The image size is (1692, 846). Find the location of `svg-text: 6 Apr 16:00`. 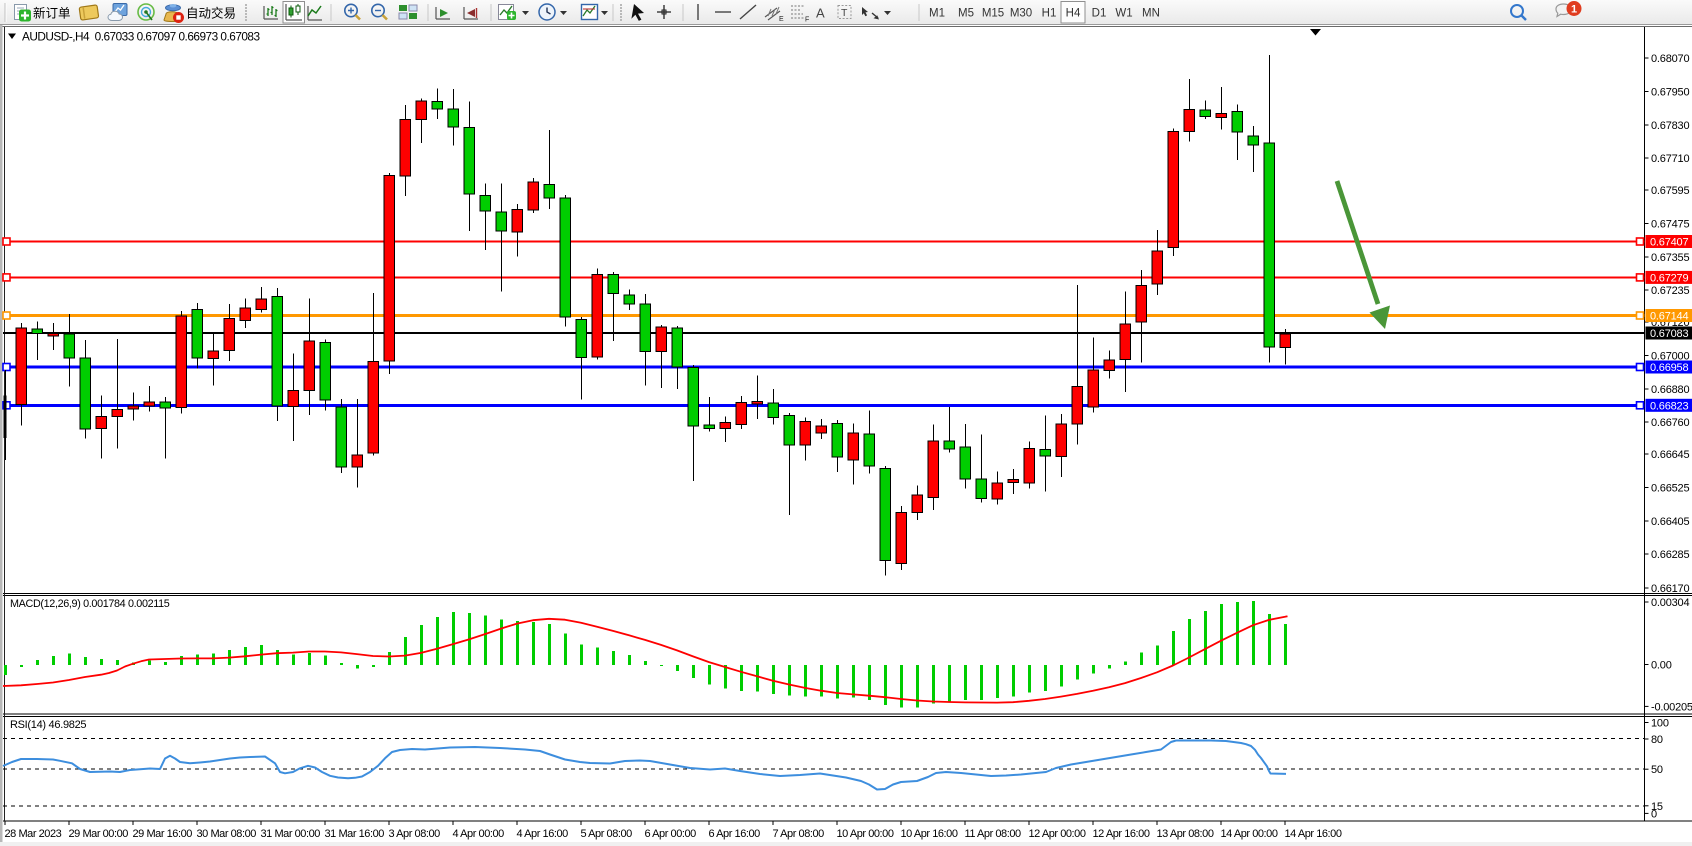

svg-text: 6 Apr 16:00 is located at coordinates (735, 834).